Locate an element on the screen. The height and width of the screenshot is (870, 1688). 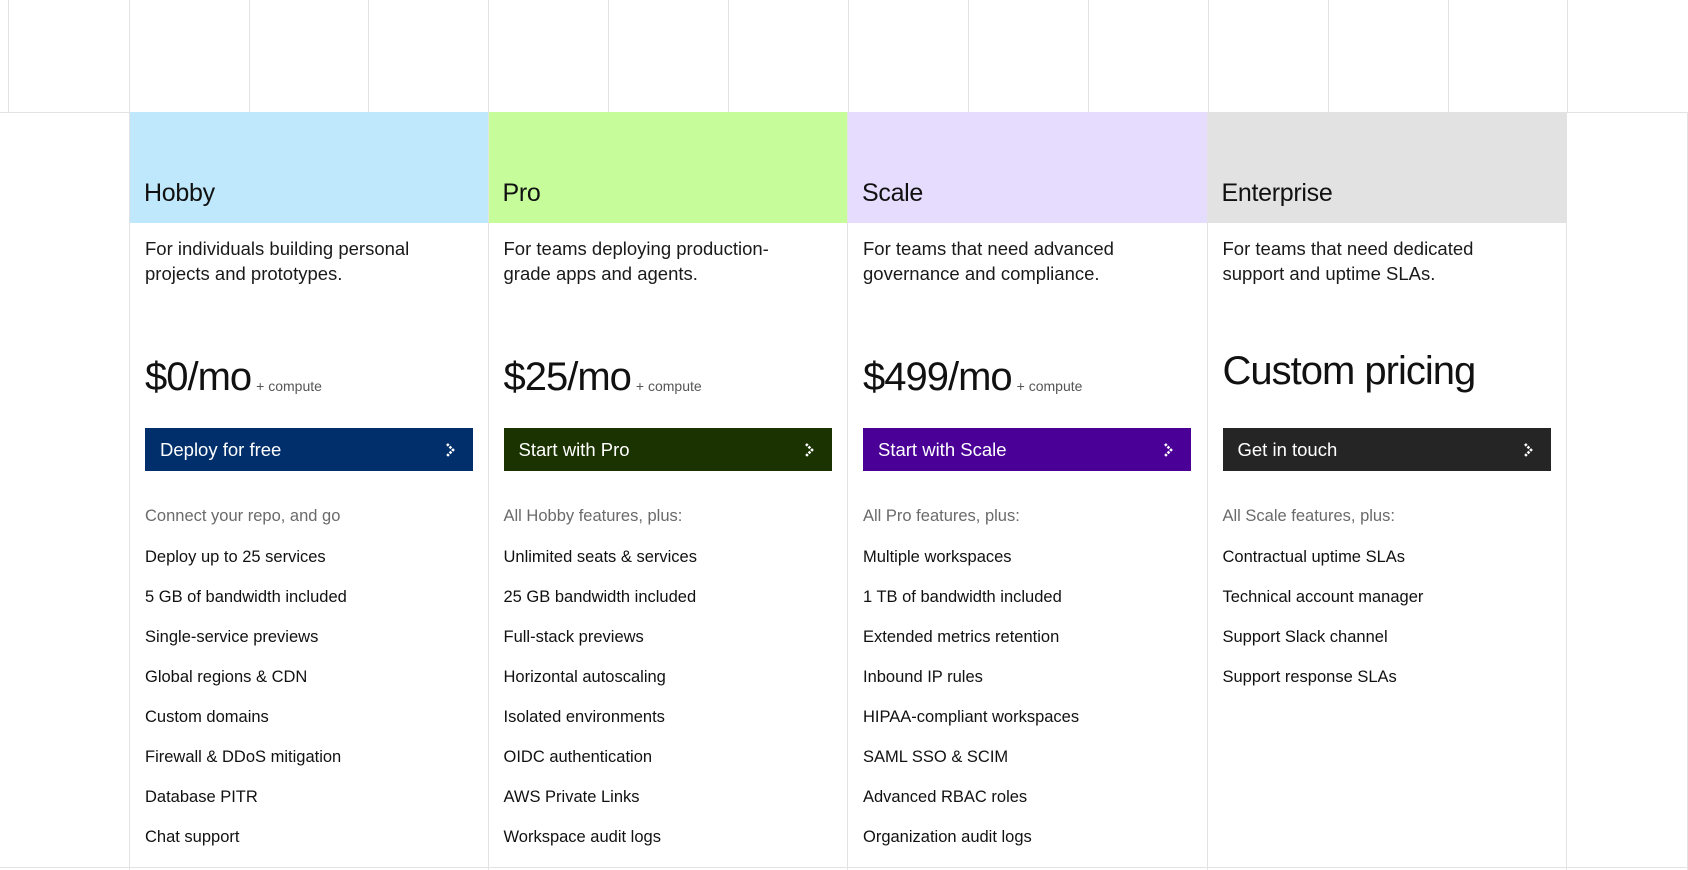
feature-item: Single-service previews is located at coordinates (232, 637).